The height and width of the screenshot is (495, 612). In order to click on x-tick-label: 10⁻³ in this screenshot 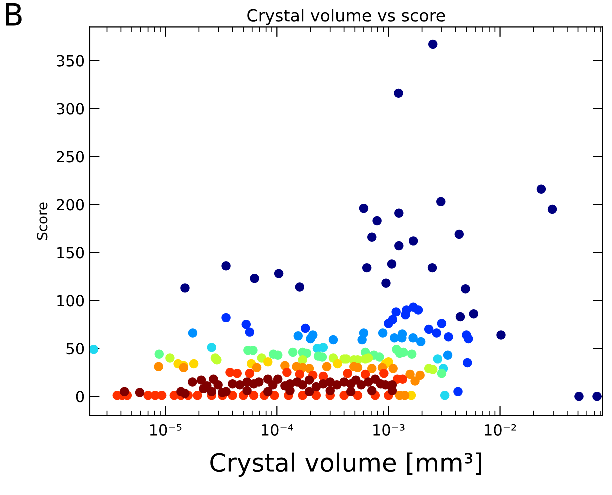, I will do `click(389, 430)`.